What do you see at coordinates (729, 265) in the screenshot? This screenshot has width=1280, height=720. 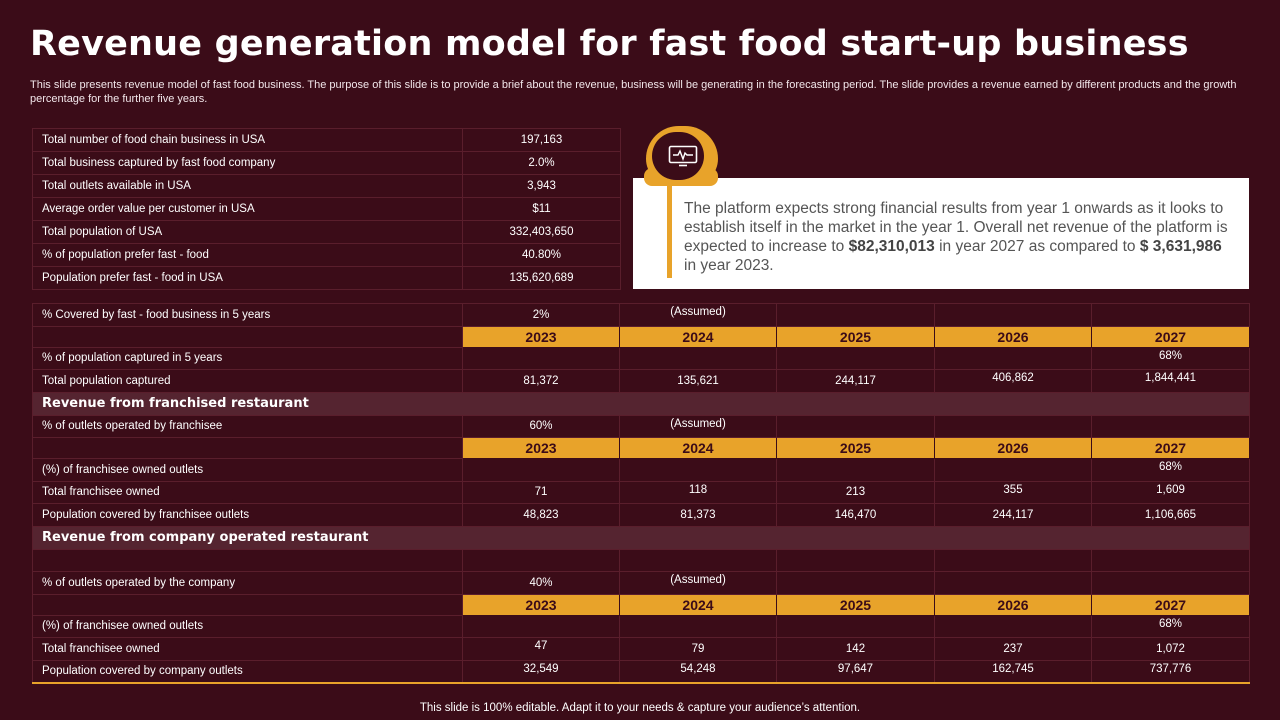 I see `callout-text-part: in year 2023.` at bounding box center [729, 265].